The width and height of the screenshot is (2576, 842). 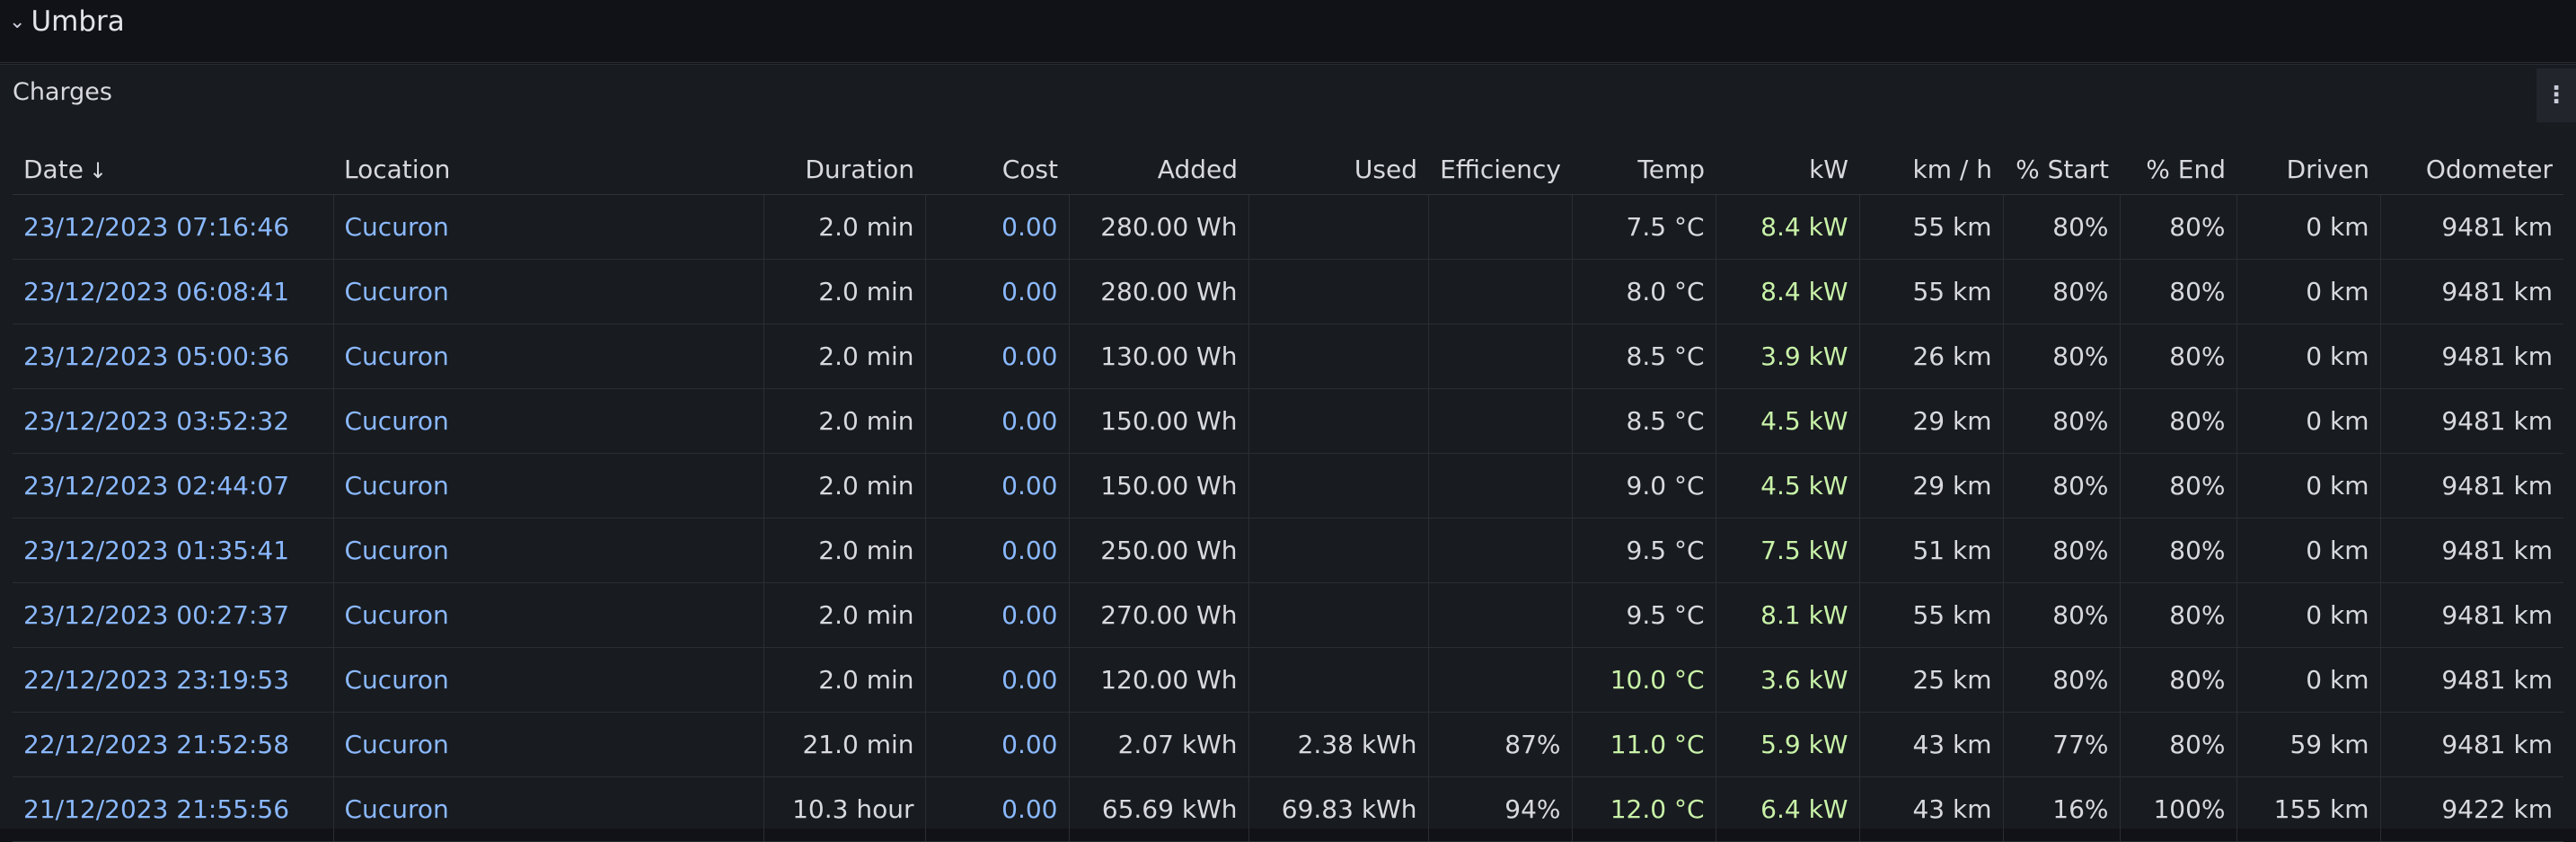 What do you see at coordinates (98, 170) in the screenshot?
I see `sort-descending-icon: ↓` at bounding box center [98, 170].